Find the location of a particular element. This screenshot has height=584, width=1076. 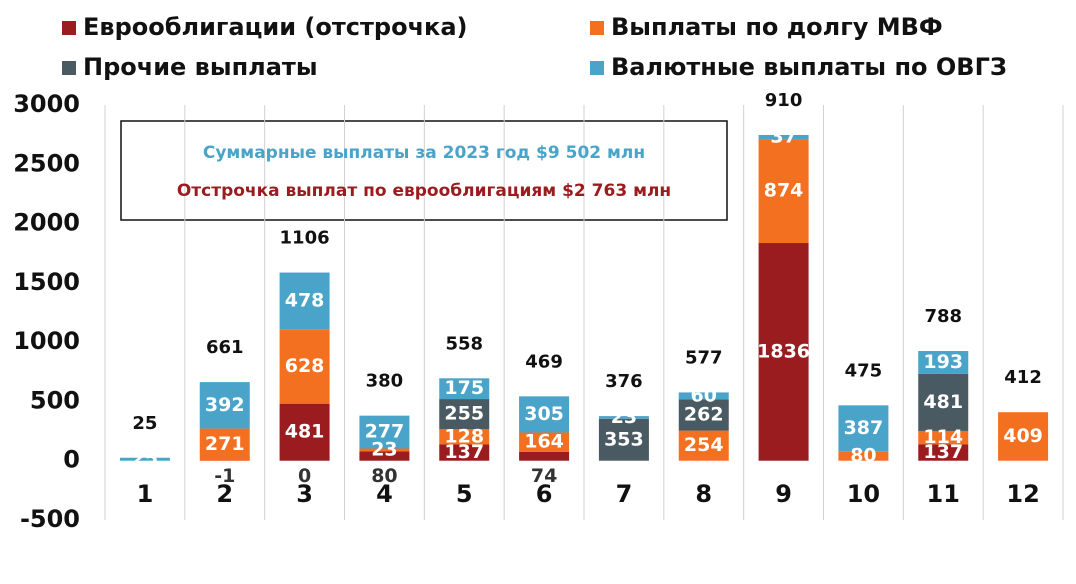

x-tick-label: 3 is located at coordinates (304, 494).